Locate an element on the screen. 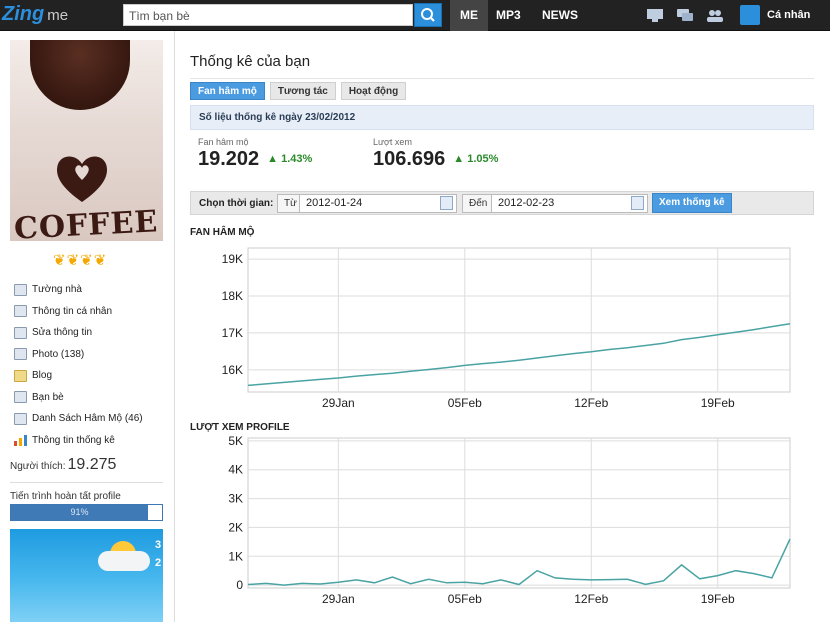 Image resolution: width=830 pixels, height=622 pixels. stats-tabs: Fan hâm mộ Tương tác Hoạt động is located at coordinates (298, 91).